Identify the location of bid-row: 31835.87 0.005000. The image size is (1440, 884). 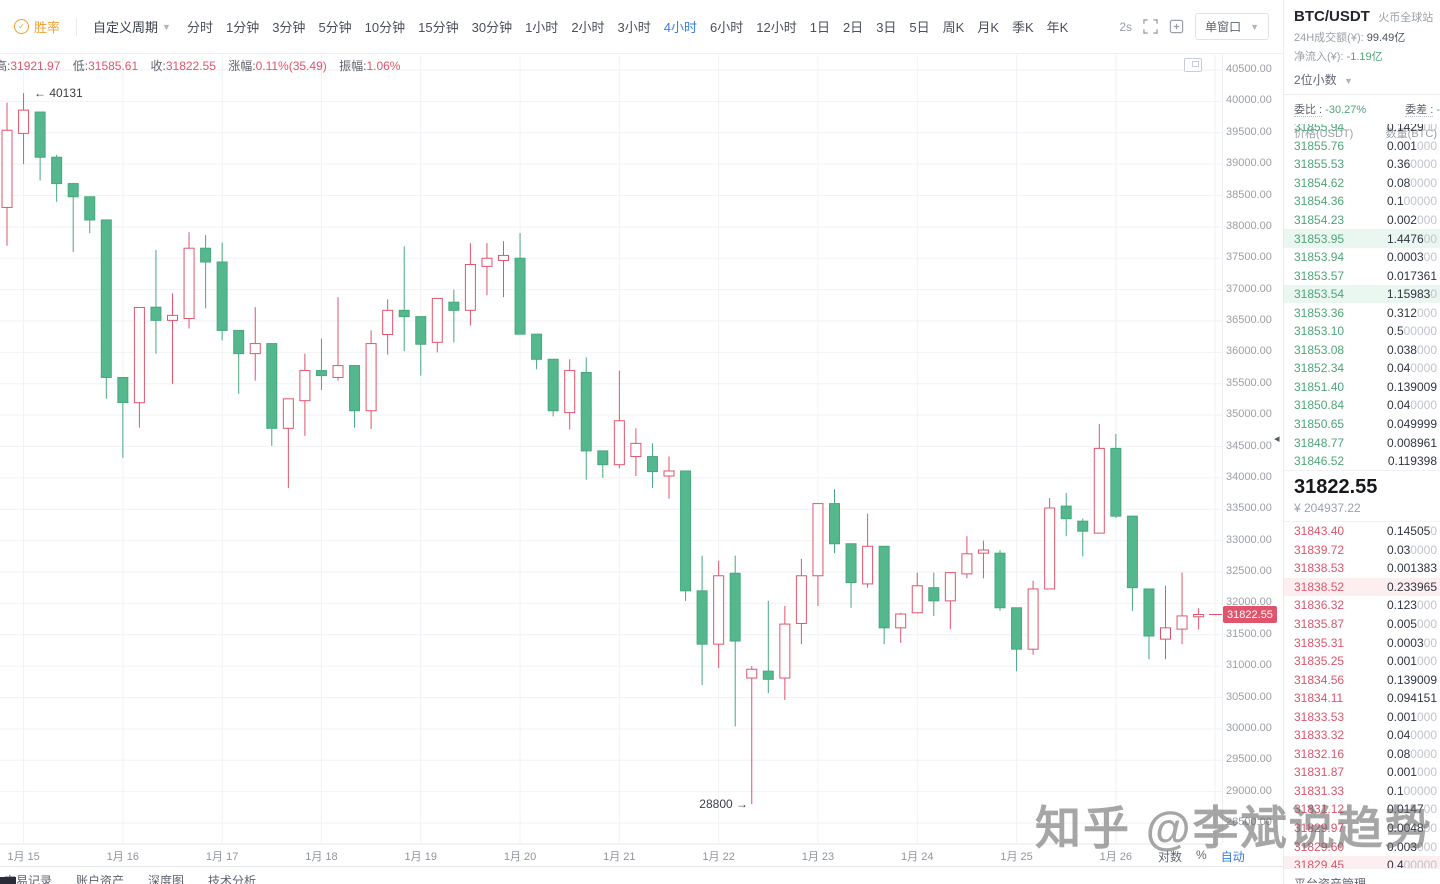
(1362, 624).